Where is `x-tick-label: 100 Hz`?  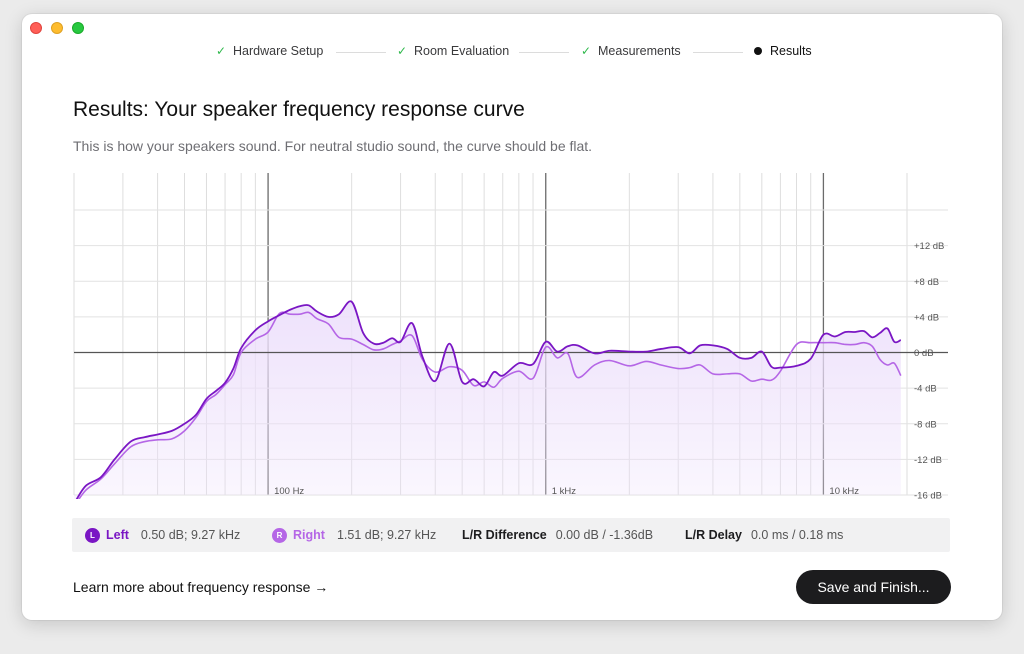
x-tick-label: 100 Hz is located at coordinates (289, 491).